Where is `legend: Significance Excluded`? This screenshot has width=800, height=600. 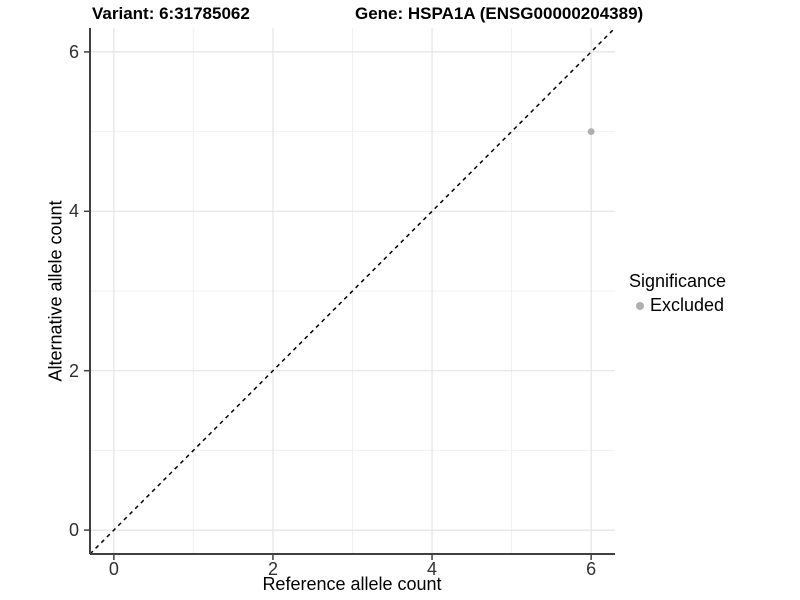
legend: Significance Excluded is located at coordinates (677, 293).